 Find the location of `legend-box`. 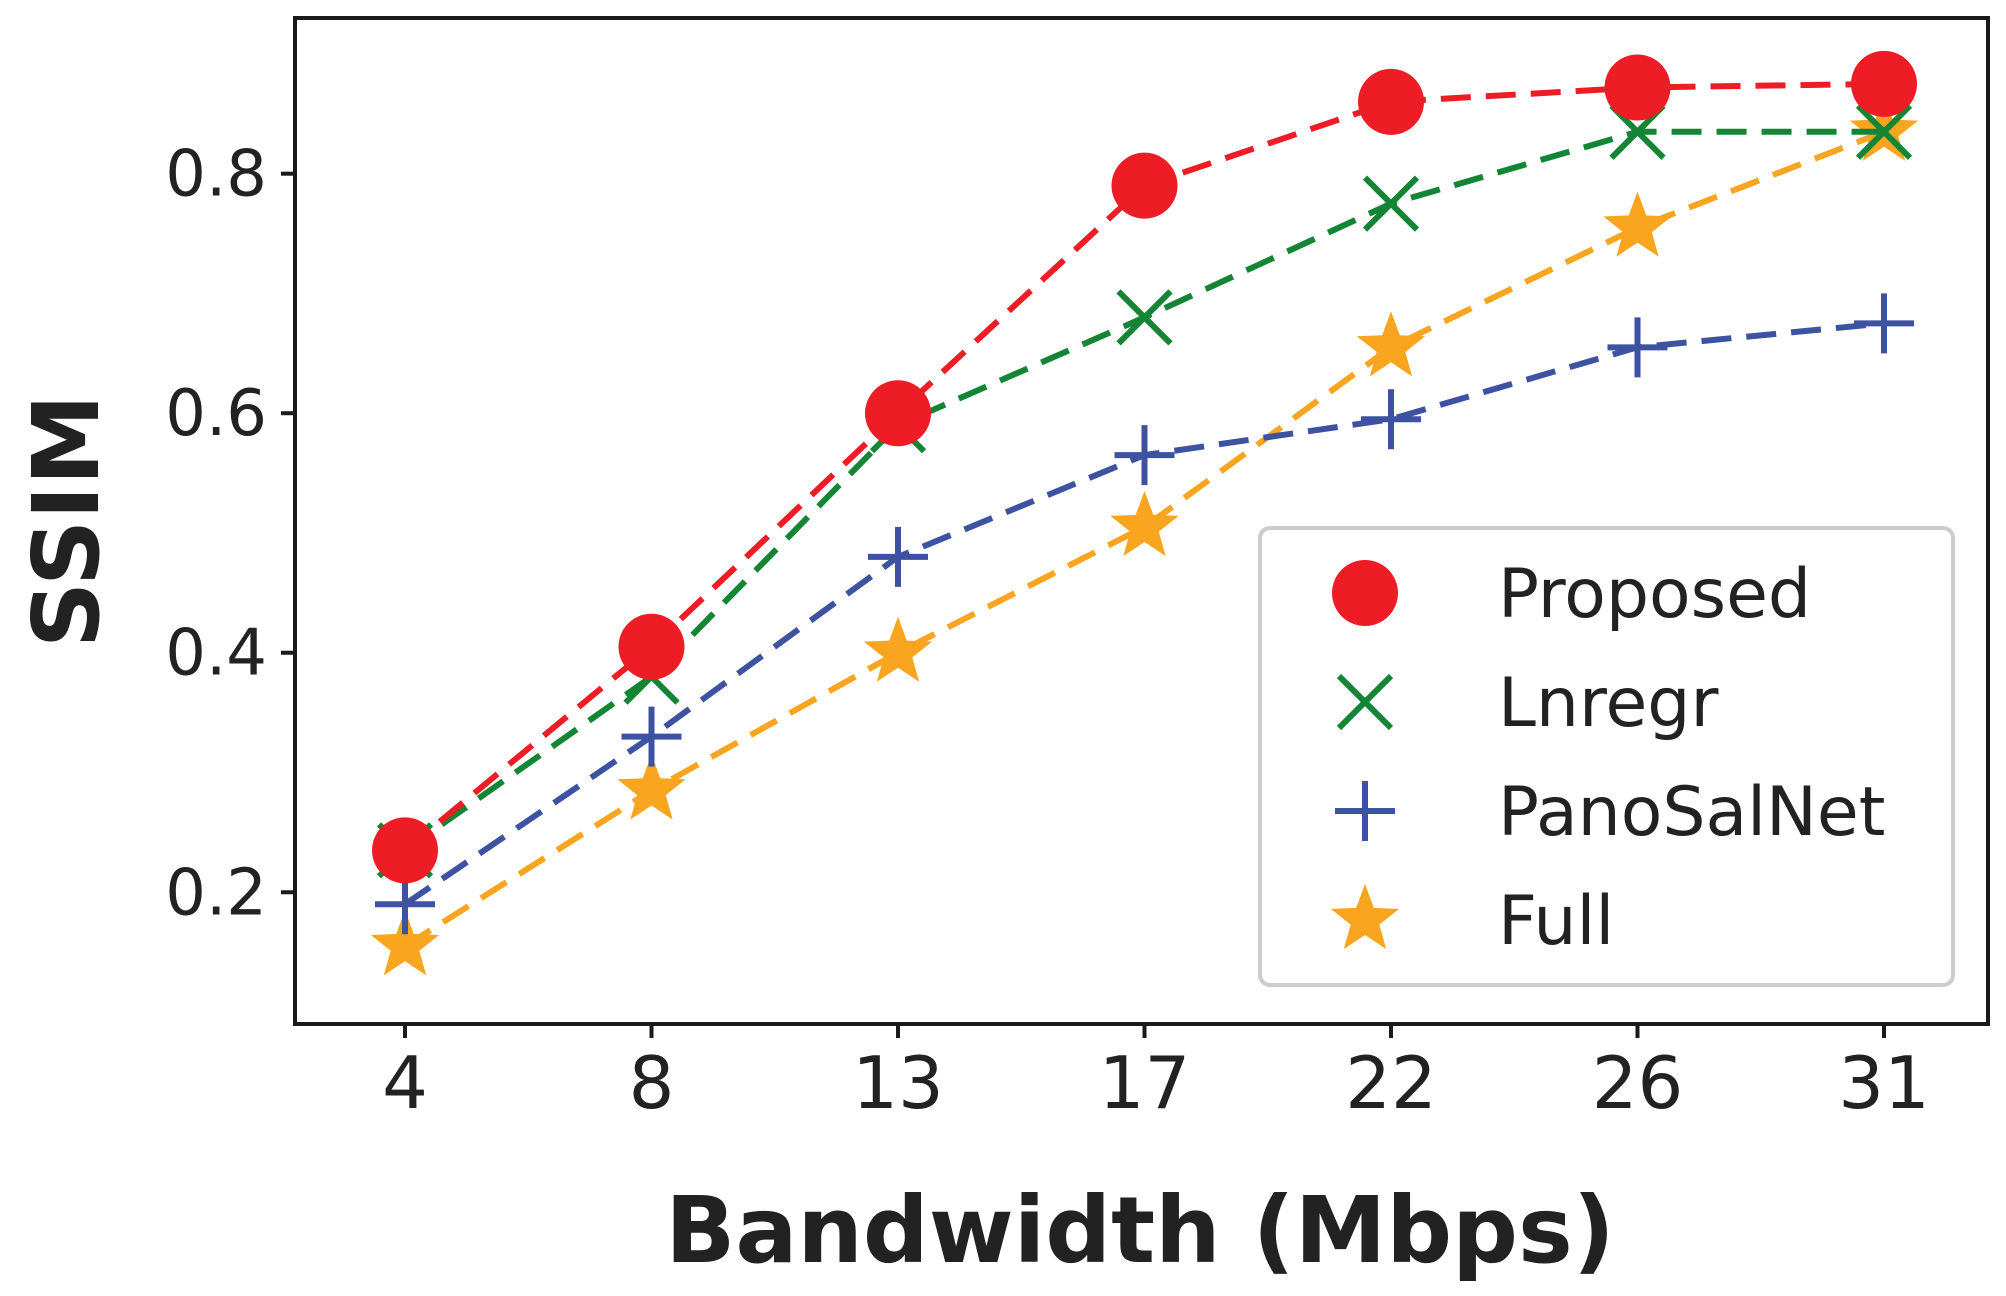

legend-box is located at coordinates (1606, 756).